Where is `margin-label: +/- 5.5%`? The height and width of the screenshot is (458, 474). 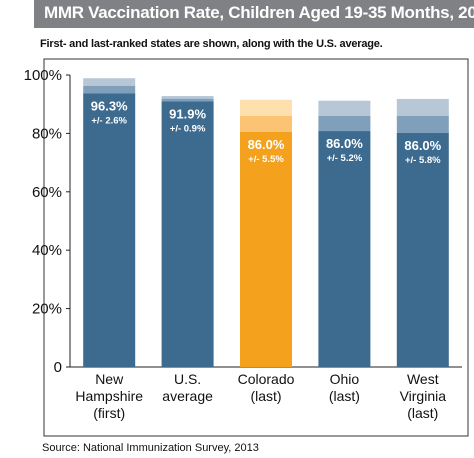
margin-label: +/- 5.5% is located at coordinates (266, 159).